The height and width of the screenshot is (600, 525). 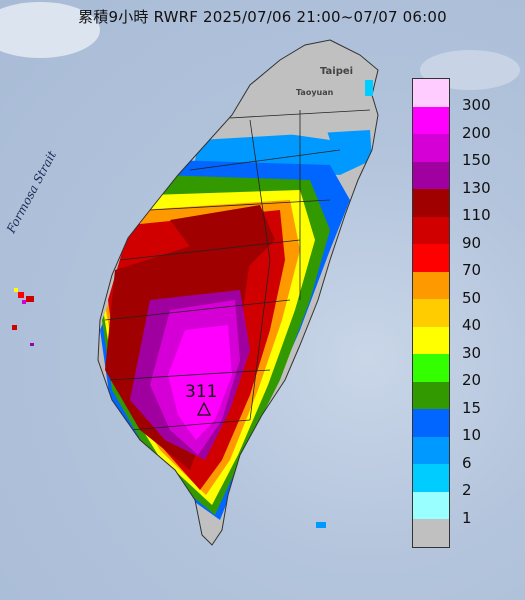 I want to click on coastal-rain-cell, so click(x=369, y=88).